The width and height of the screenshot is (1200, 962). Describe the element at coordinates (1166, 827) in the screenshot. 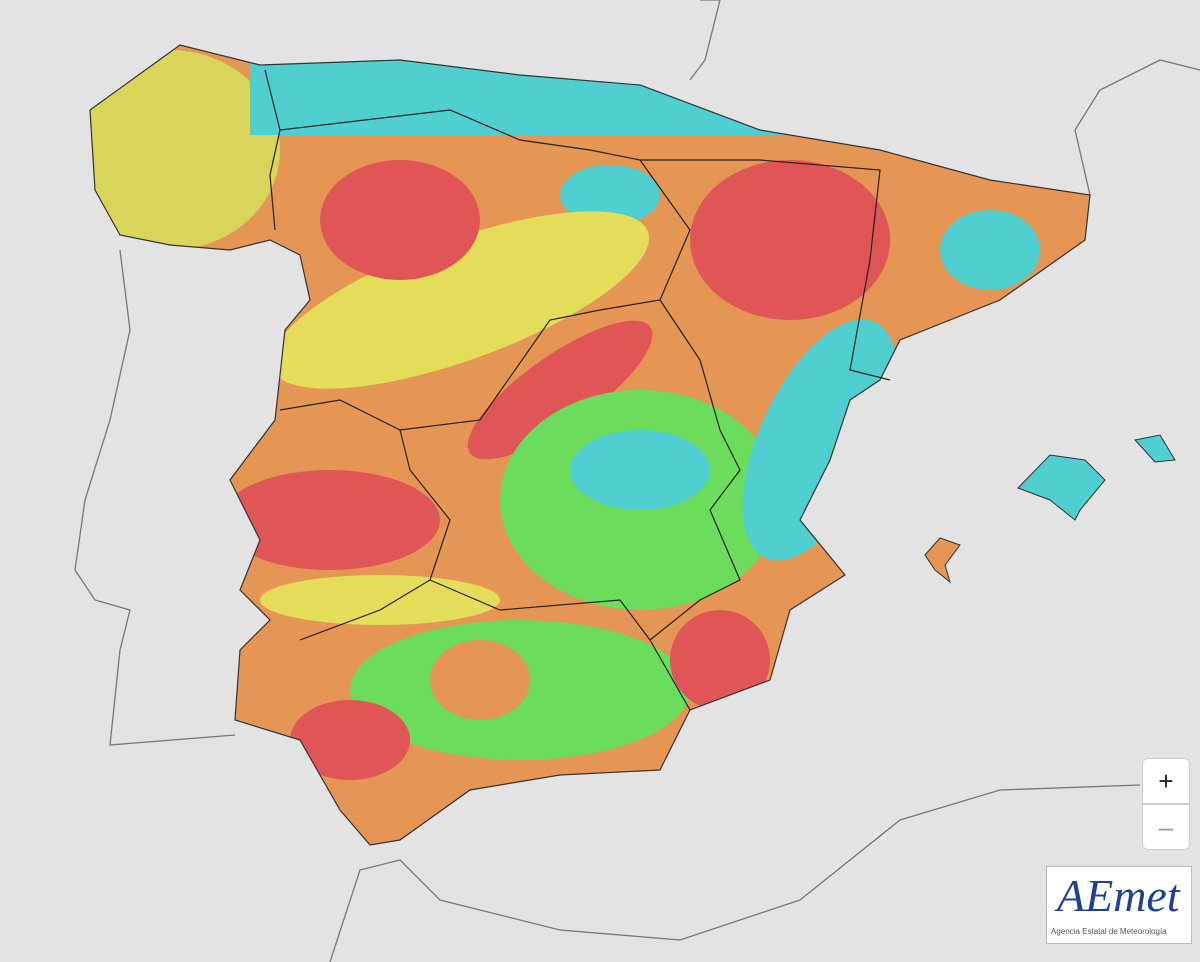

I see `zoom-out: –` at that location.